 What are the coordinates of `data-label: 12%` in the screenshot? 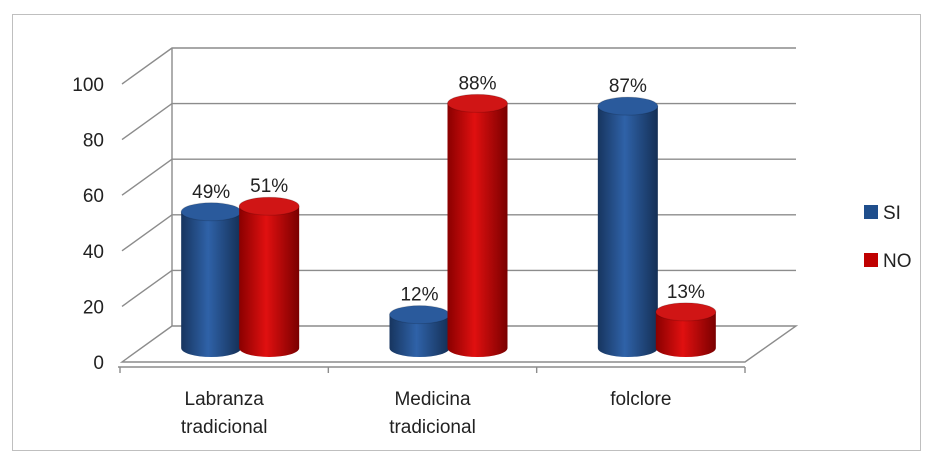 It's located at (419, 295).